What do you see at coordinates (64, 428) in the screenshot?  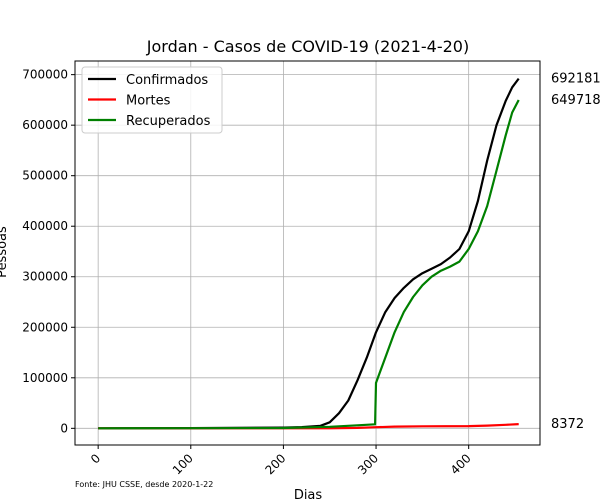 I see `y-tick-label: 0` at bounding box center [64, 428].